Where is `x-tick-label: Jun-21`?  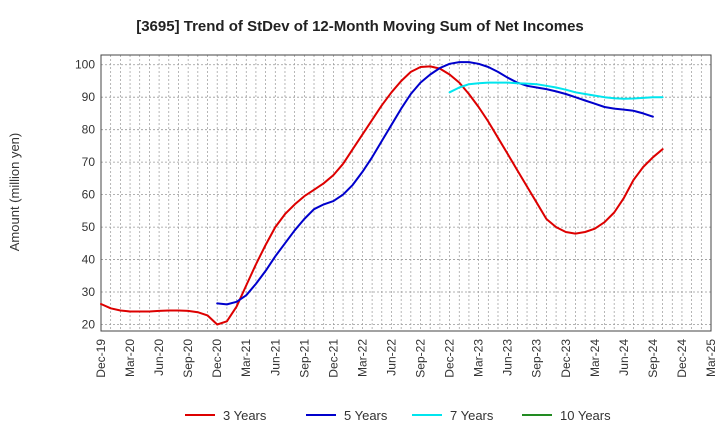 x-tick-label: Jun-21 is located at coordinates (275, 357).